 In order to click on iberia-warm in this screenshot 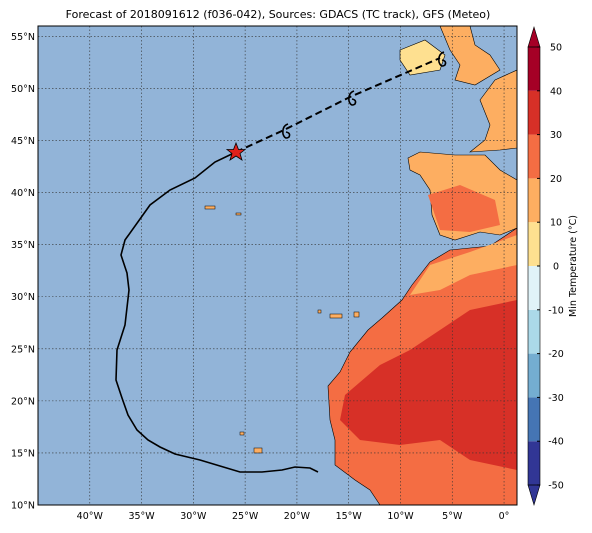, I will do `click(464, 208)`.